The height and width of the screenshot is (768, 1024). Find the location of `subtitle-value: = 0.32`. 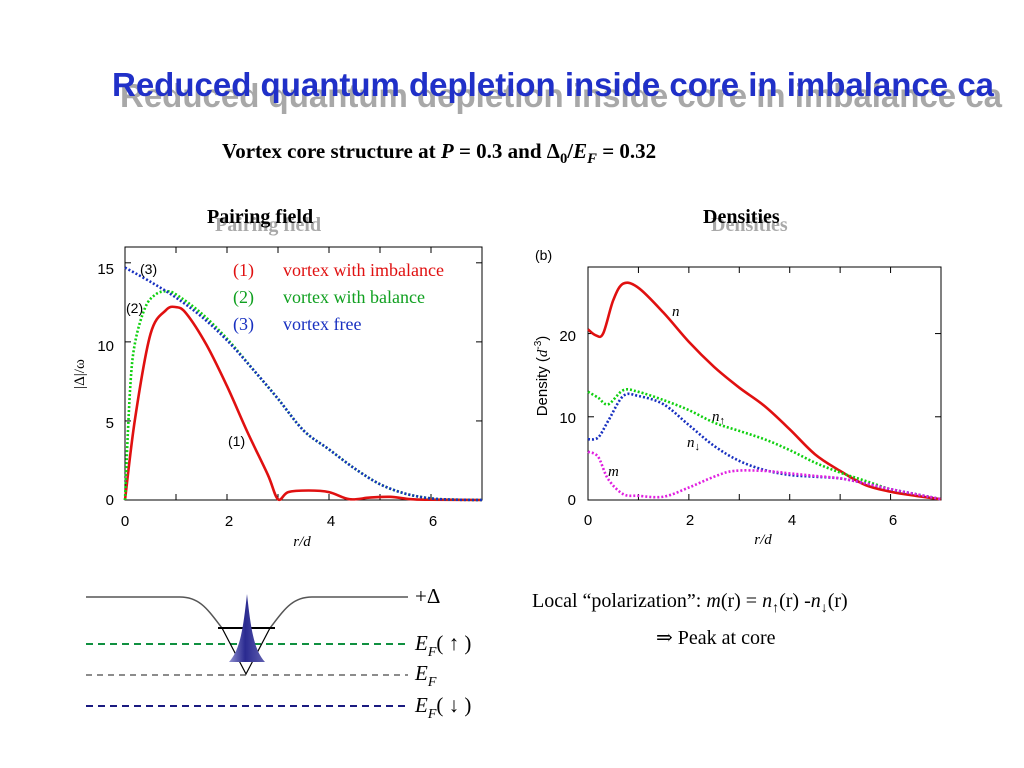

subtitle-value: = 0.32 is located at coordinates (626, 151).